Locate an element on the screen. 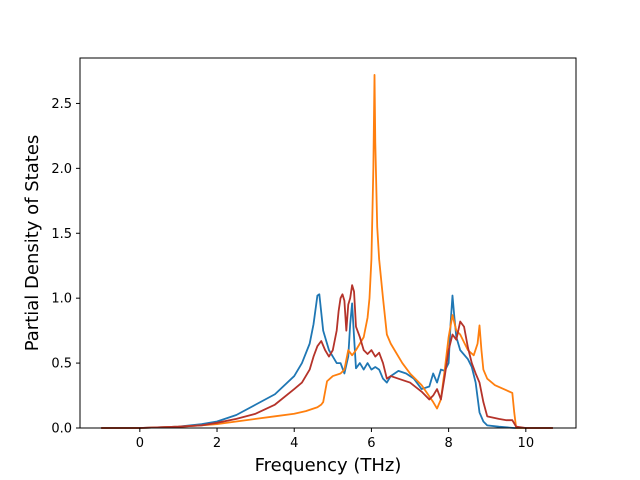  x-tick-label: 8 is located at coordinates (448, 443).